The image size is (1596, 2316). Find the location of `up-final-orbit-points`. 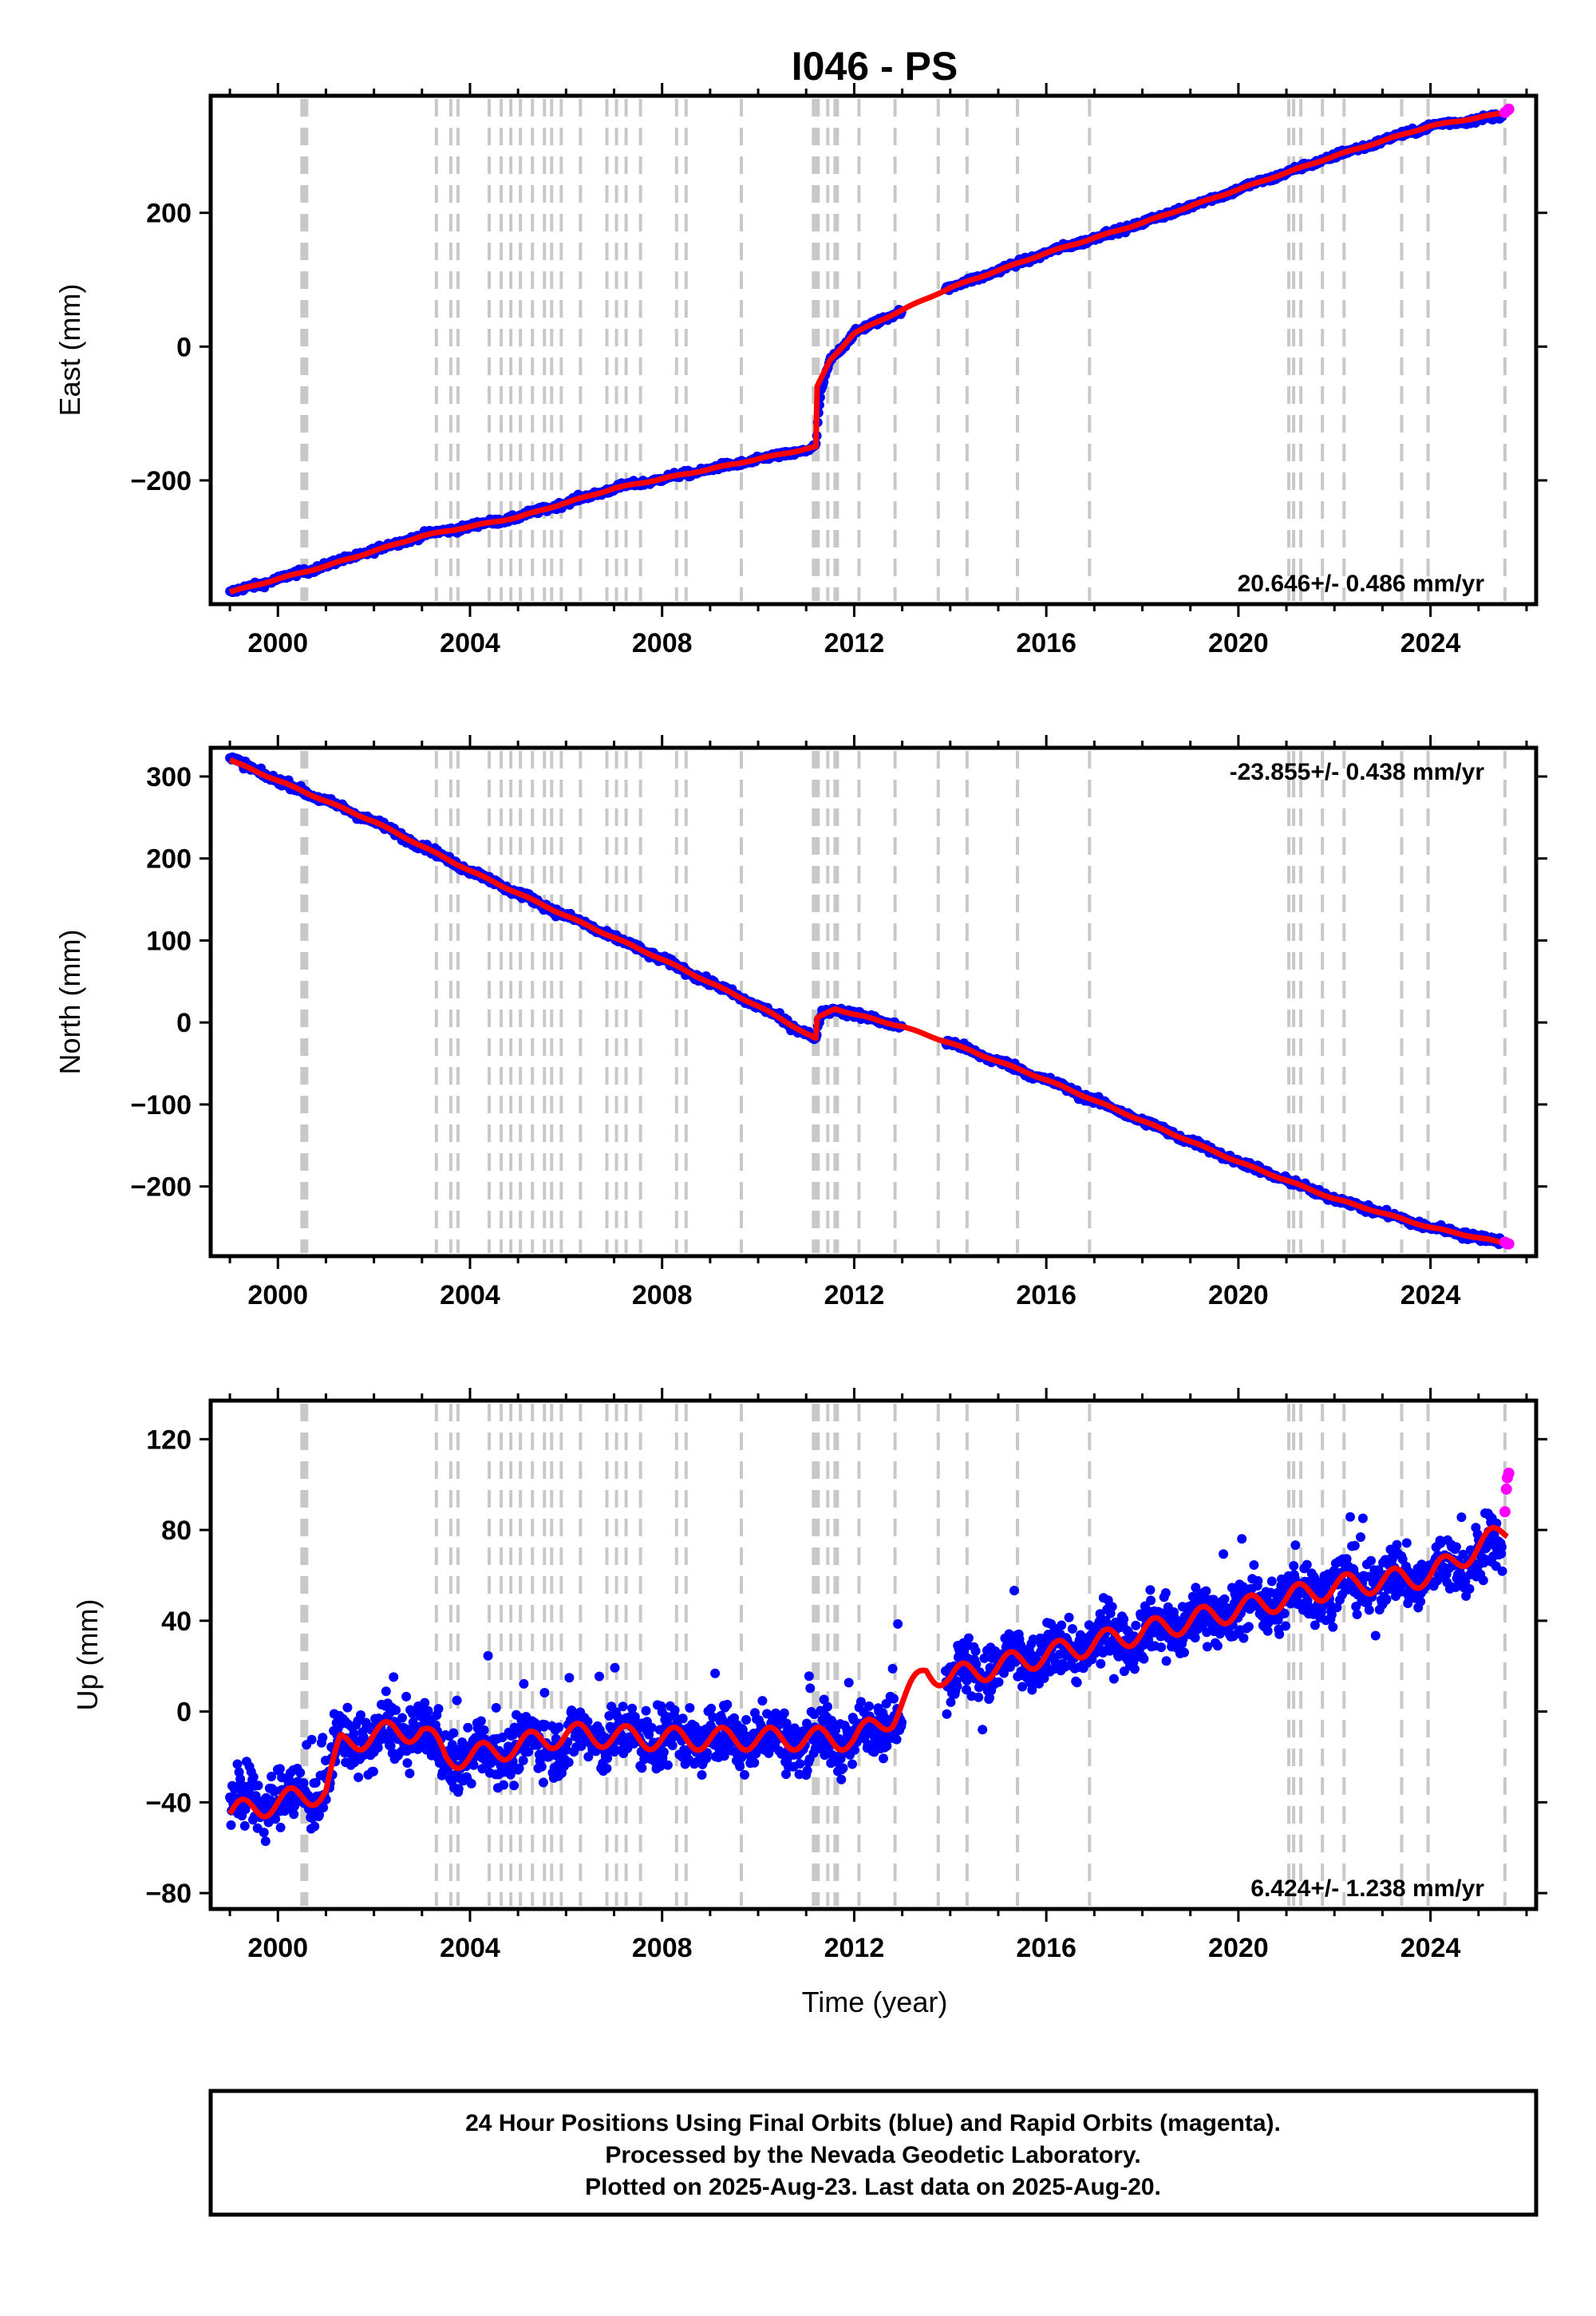

up-final-orbit-points is located at coordinates (866, 1677).